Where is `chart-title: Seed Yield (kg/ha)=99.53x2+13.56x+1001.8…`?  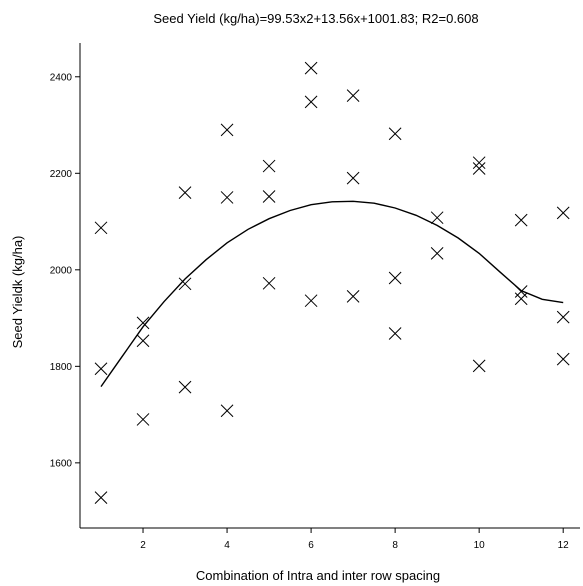 chart-title: Seed Yield (kg/ha)=99.53x2+13.56x+1001.8… is located at coordinates (315, 18).